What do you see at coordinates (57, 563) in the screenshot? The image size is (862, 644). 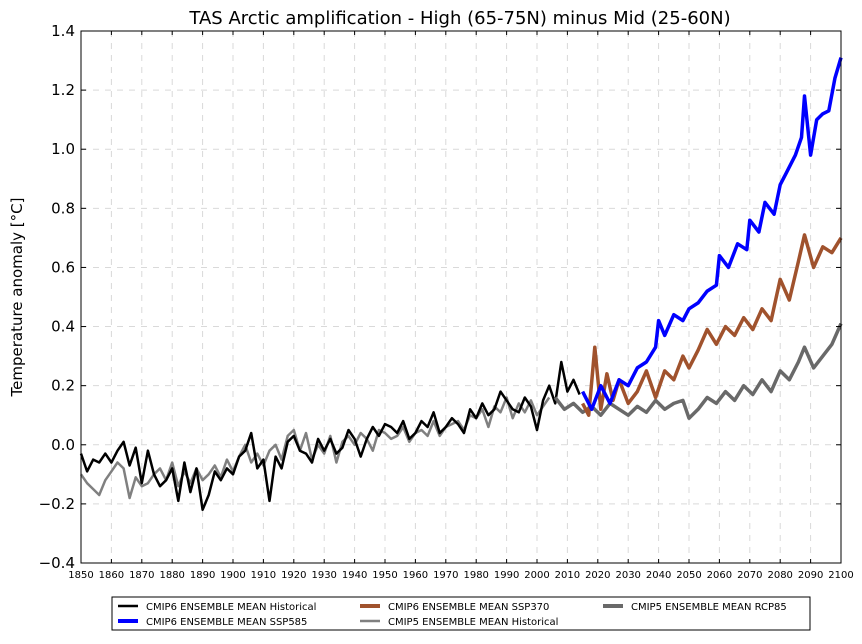 I see `y-tick-label: −0.4` at bounding box center [57, 563].